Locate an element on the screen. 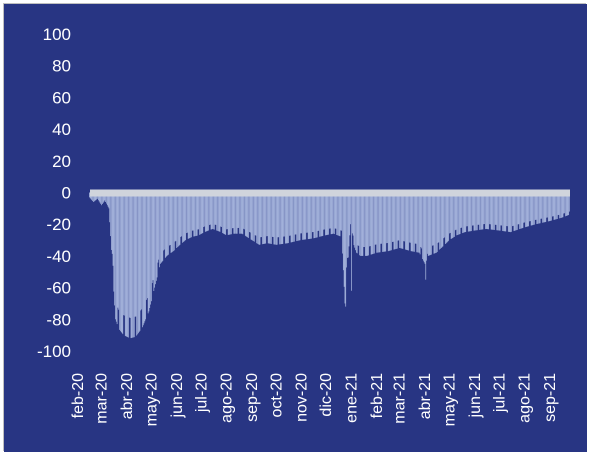 The width and height of the screenshot is (589, 454). y-tick-label: 40 is located at coordinates (61, 129).